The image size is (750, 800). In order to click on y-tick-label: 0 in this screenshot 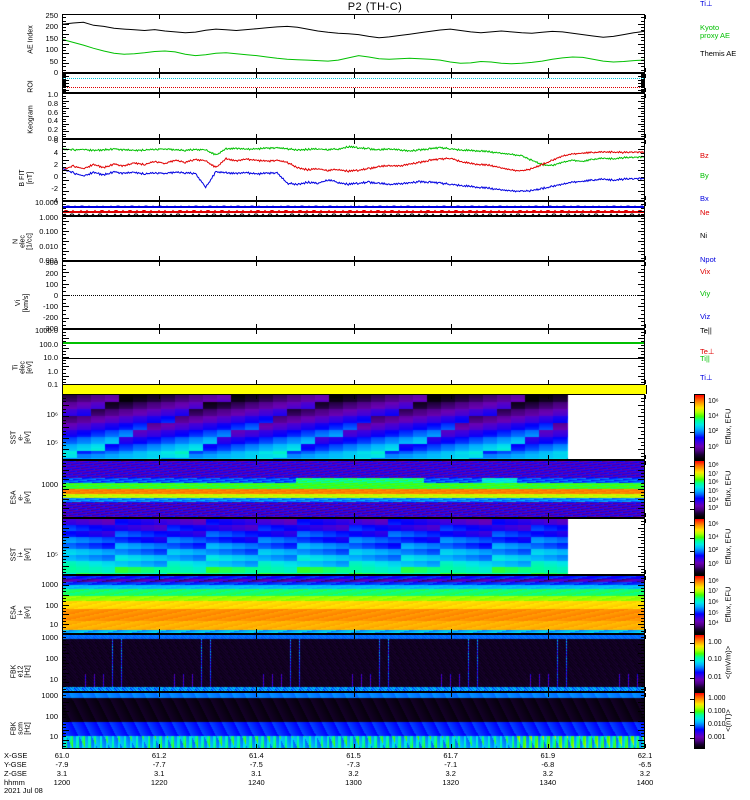, I will do `click(55, 295)`.